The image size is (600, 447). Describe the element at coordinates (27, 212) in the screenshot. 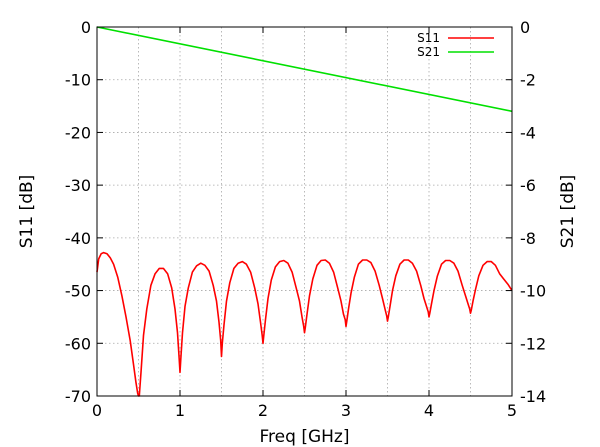

I see `y-axis-label-left: S11 [dB]` at that location.